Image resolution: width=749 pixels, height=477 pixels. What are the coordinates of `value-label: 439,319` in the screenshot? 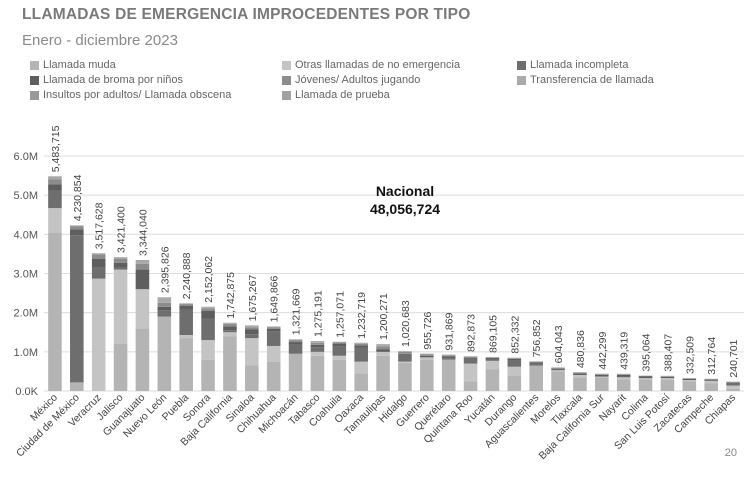 It's located at (625, 351).